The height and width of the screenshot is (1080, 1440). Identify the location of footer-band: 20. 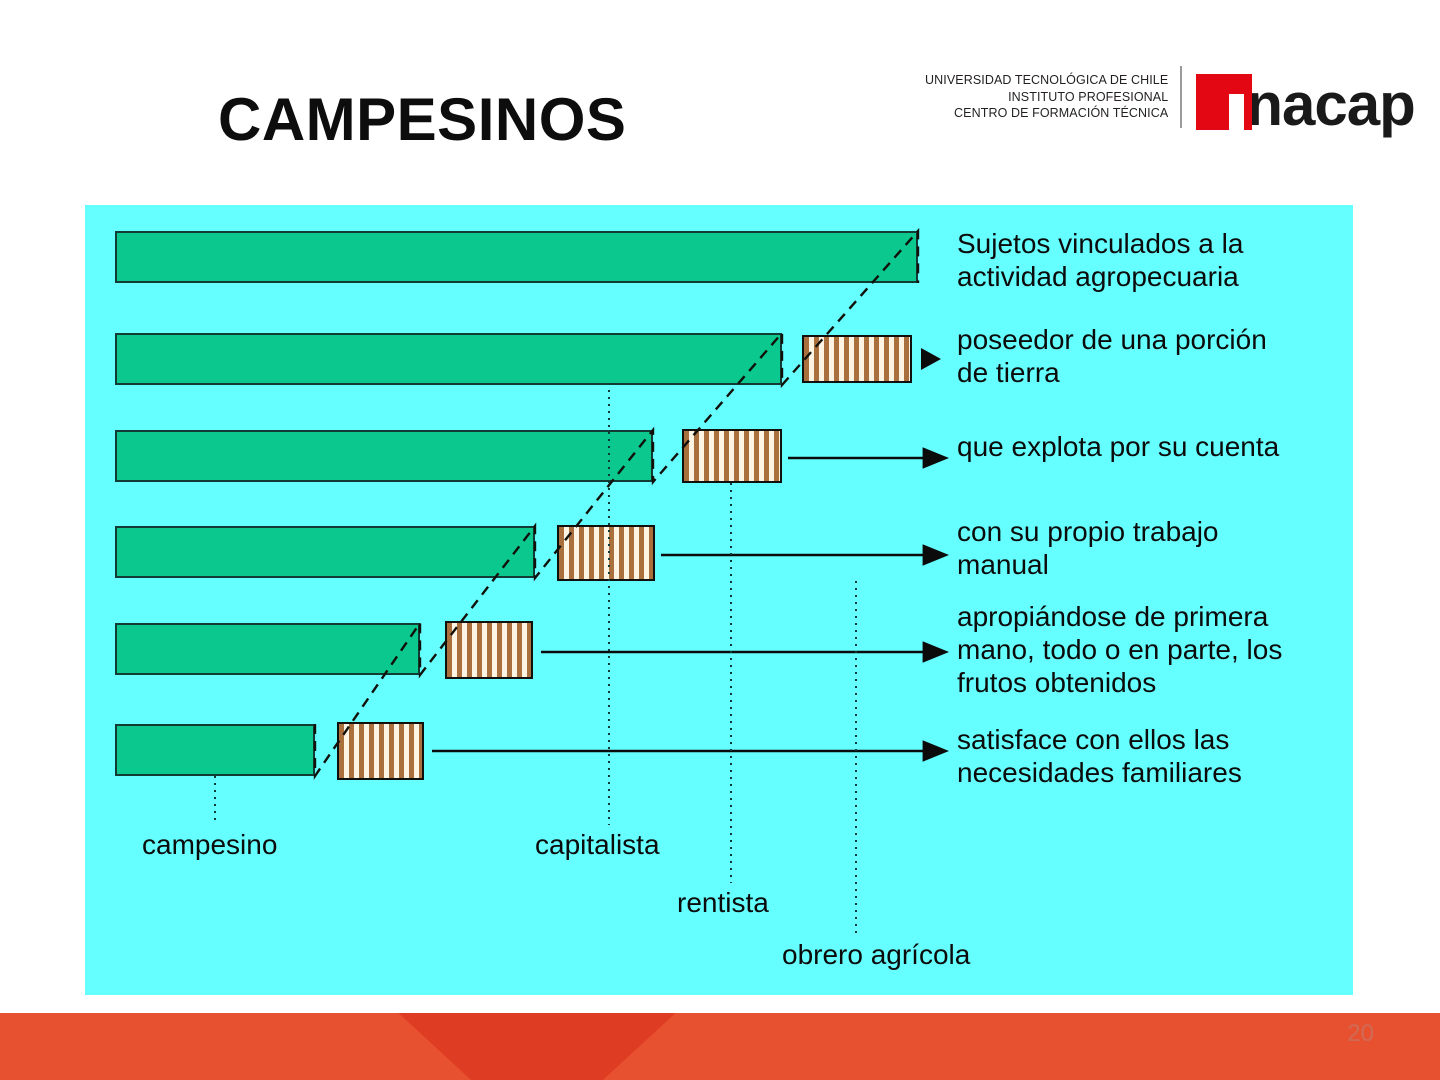
(720, 1046).